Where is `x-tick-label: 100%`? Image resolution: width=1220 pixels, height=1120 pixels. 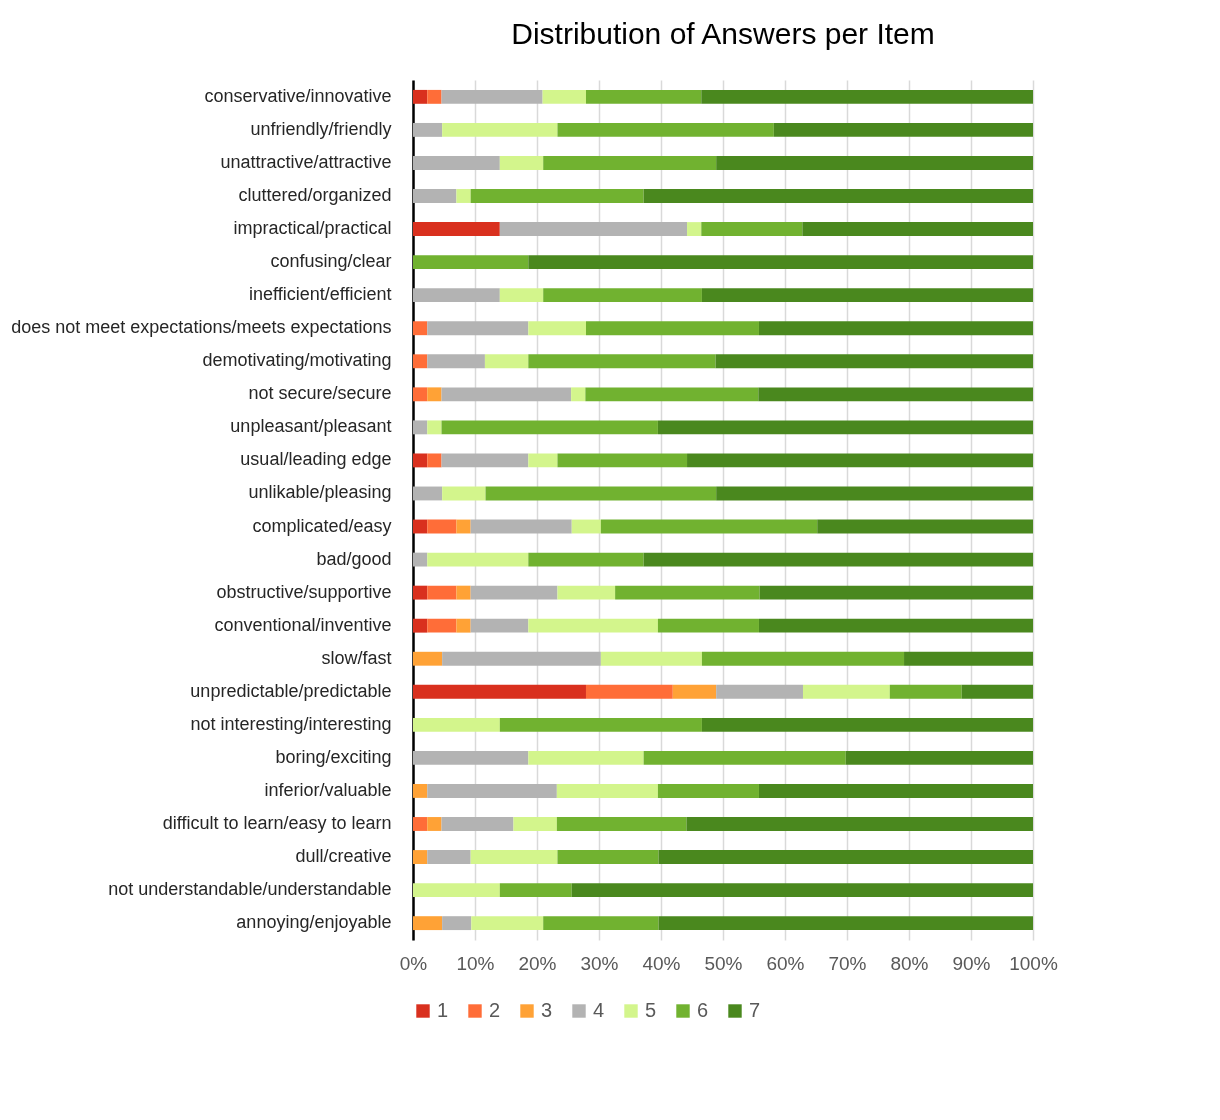 x-tick-label: 100% is located at coordinates (1033, 963).